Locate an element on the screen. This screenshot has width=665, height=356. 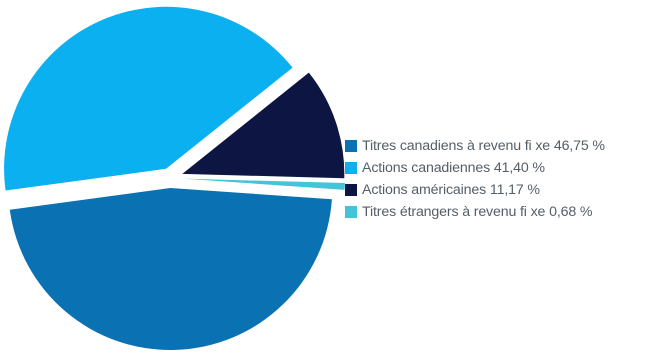
legend-item-actions-americaines: Actions américaines 11,17 % is located at coordinates (504, 190).